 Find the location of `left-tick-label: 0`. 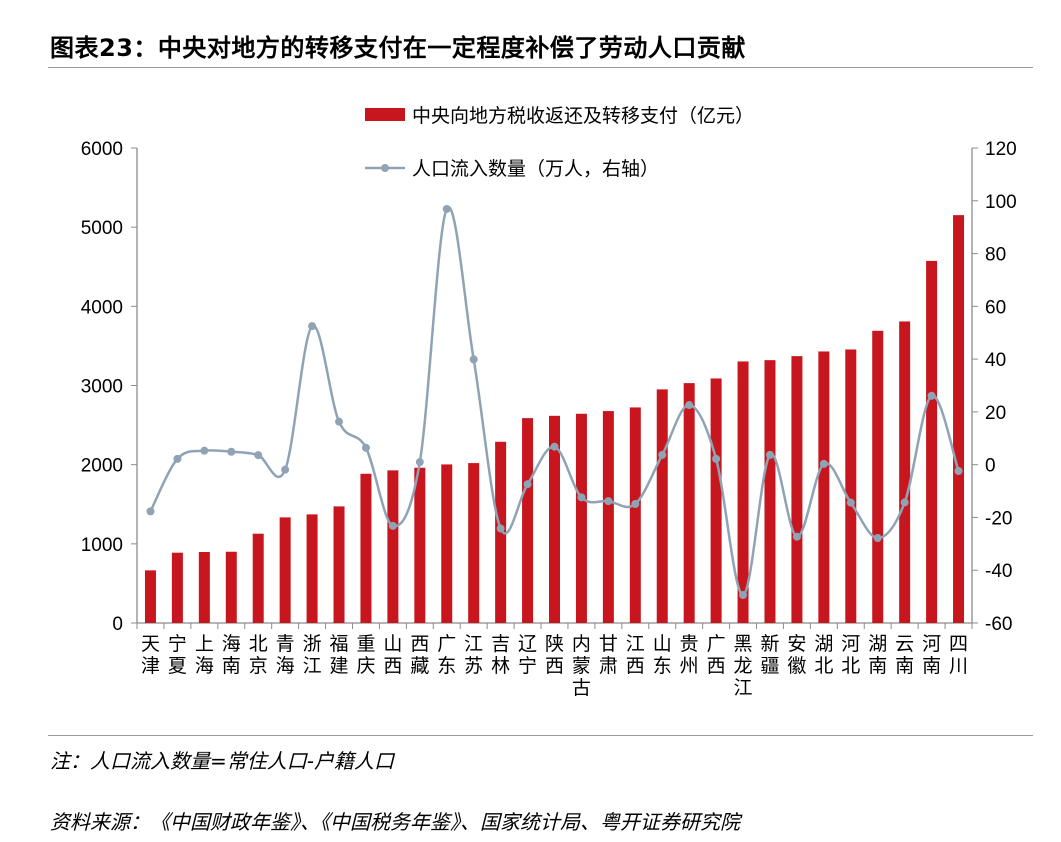

left-tick-label: 0 is located at coordinates (117, 624).